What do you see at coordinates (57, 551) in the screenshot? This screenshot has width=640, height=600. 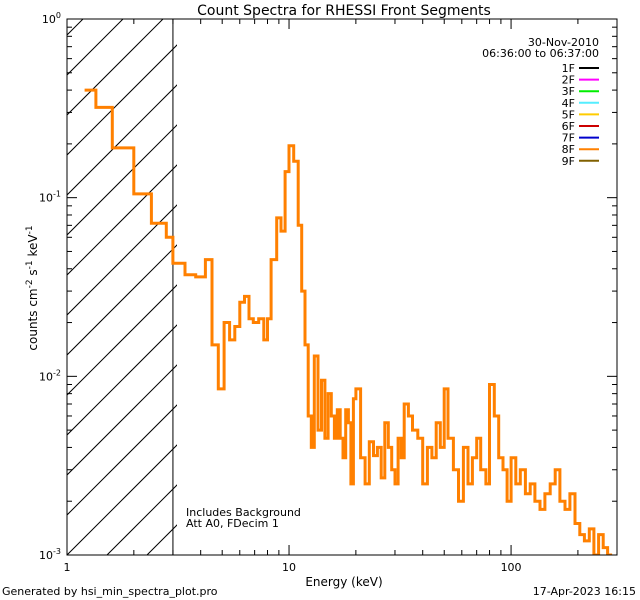 I see `y-tick-exponent: -3` at bounding box center [57, 551].